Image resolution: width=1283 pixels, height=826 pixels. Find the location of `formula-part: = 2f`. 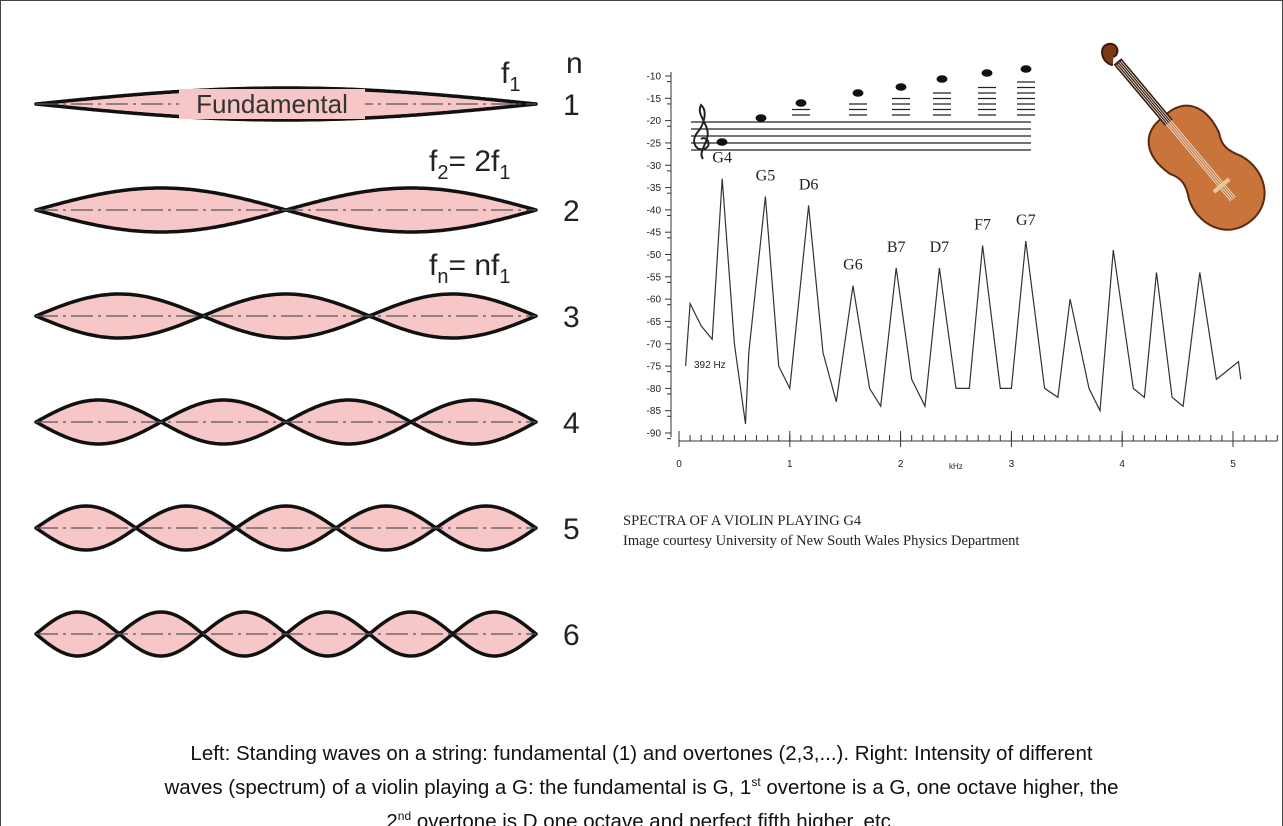

formula-part: = 2f is located at coordinates (474, 161).